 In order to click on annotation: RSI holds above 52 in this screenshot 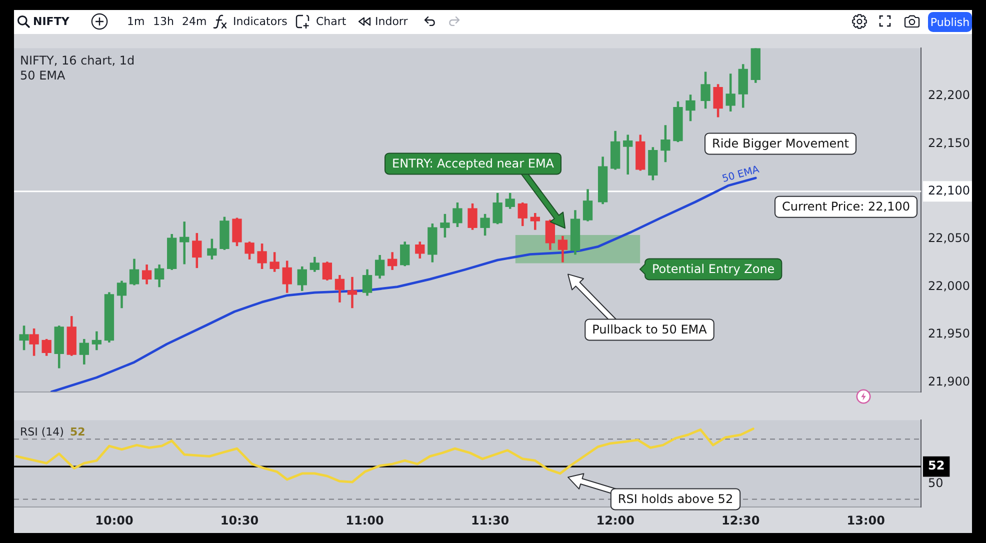, I will do `click(676, 499)`.